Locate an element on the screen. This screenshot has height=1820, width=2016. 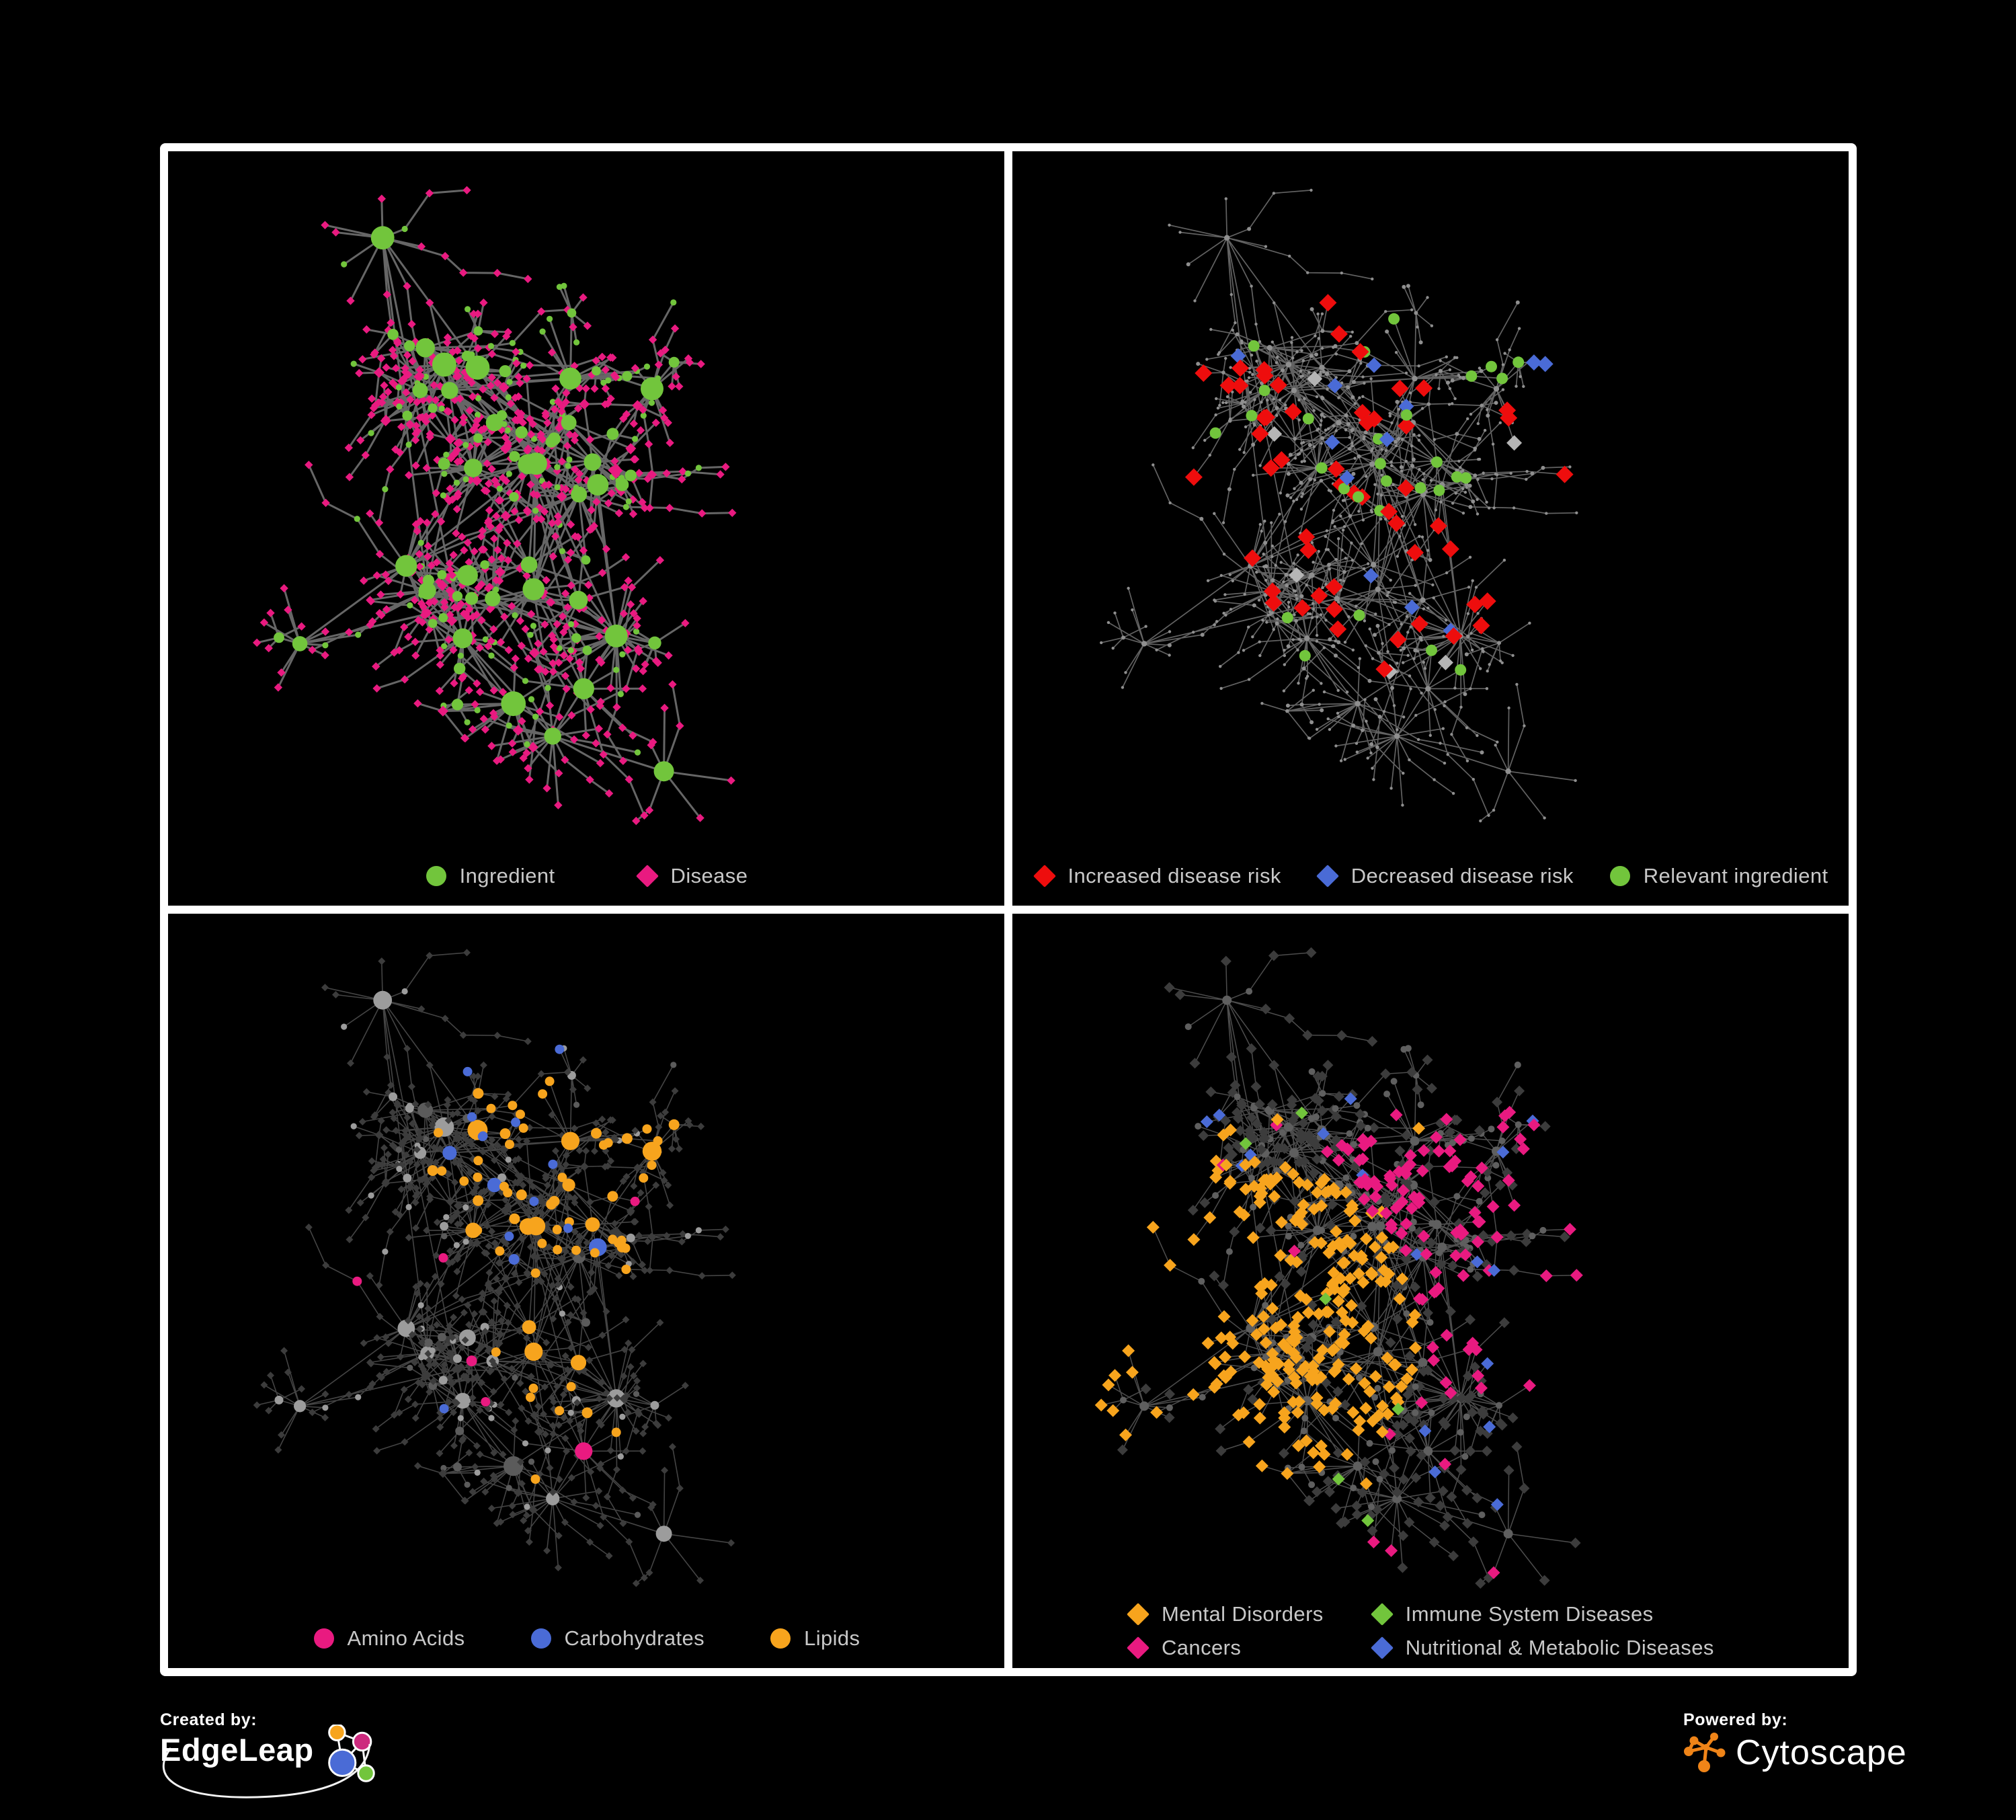
network-graph-disease-classes is located at coordinates (1338, 1268).